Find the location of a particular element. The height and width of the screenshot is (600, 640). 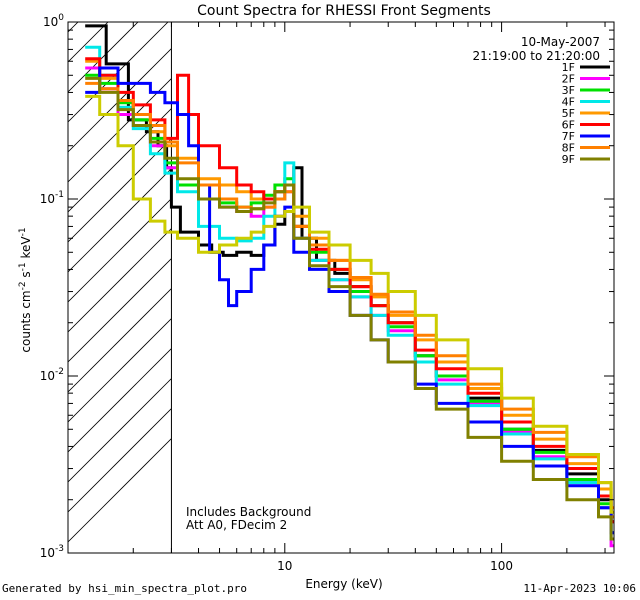

generated-by-footer: Generated by hsi_min_spectra_plot.pro is located at coordinates (125, 588).